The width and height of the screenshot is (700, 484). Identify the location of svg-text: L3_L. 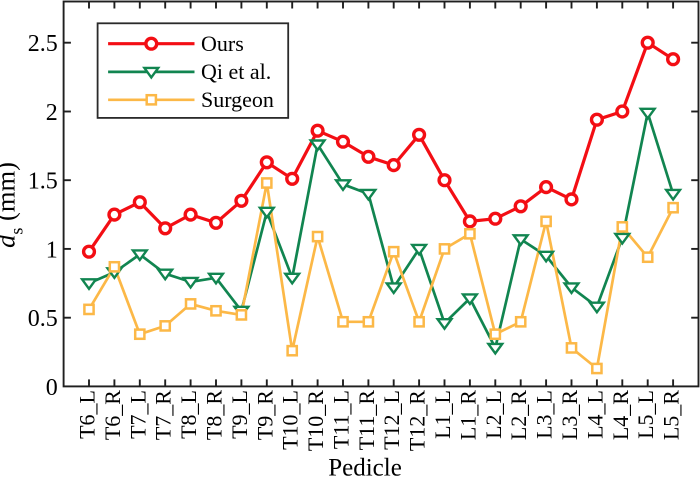
(544, 414).